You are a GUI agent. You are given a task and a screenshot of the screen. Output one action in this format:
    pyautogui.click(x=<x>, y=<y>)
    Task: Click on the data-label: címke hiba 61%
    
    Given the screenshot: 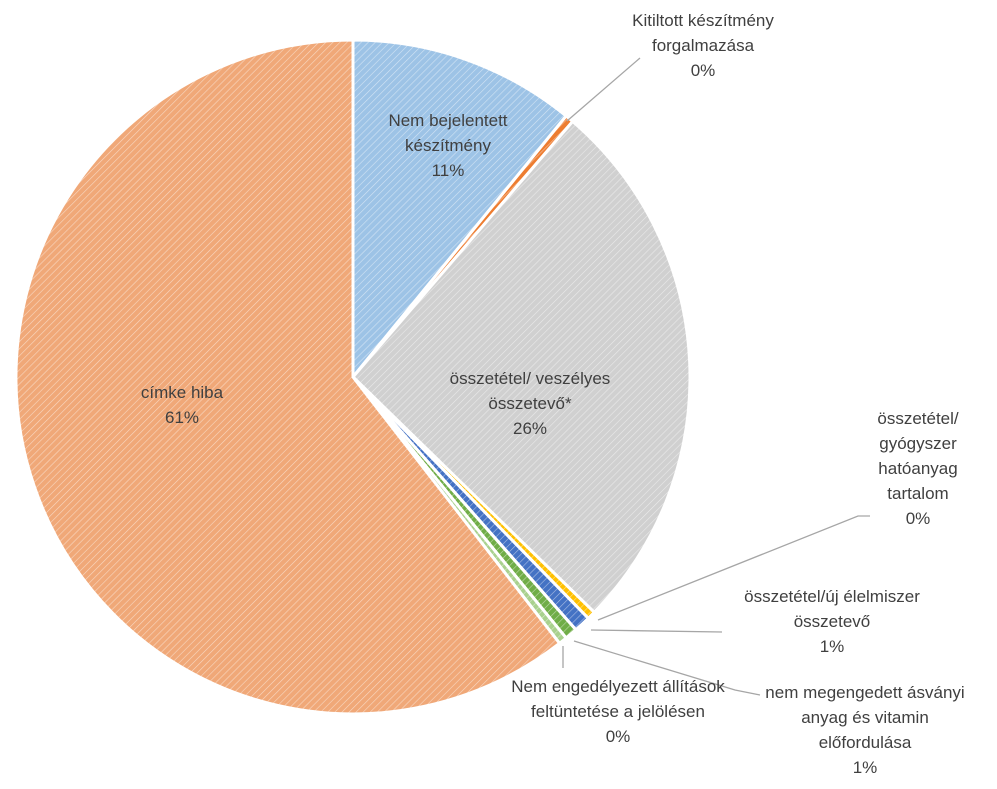 What is the action you would take?
    pyautogui.click(x=182, y=405)
    